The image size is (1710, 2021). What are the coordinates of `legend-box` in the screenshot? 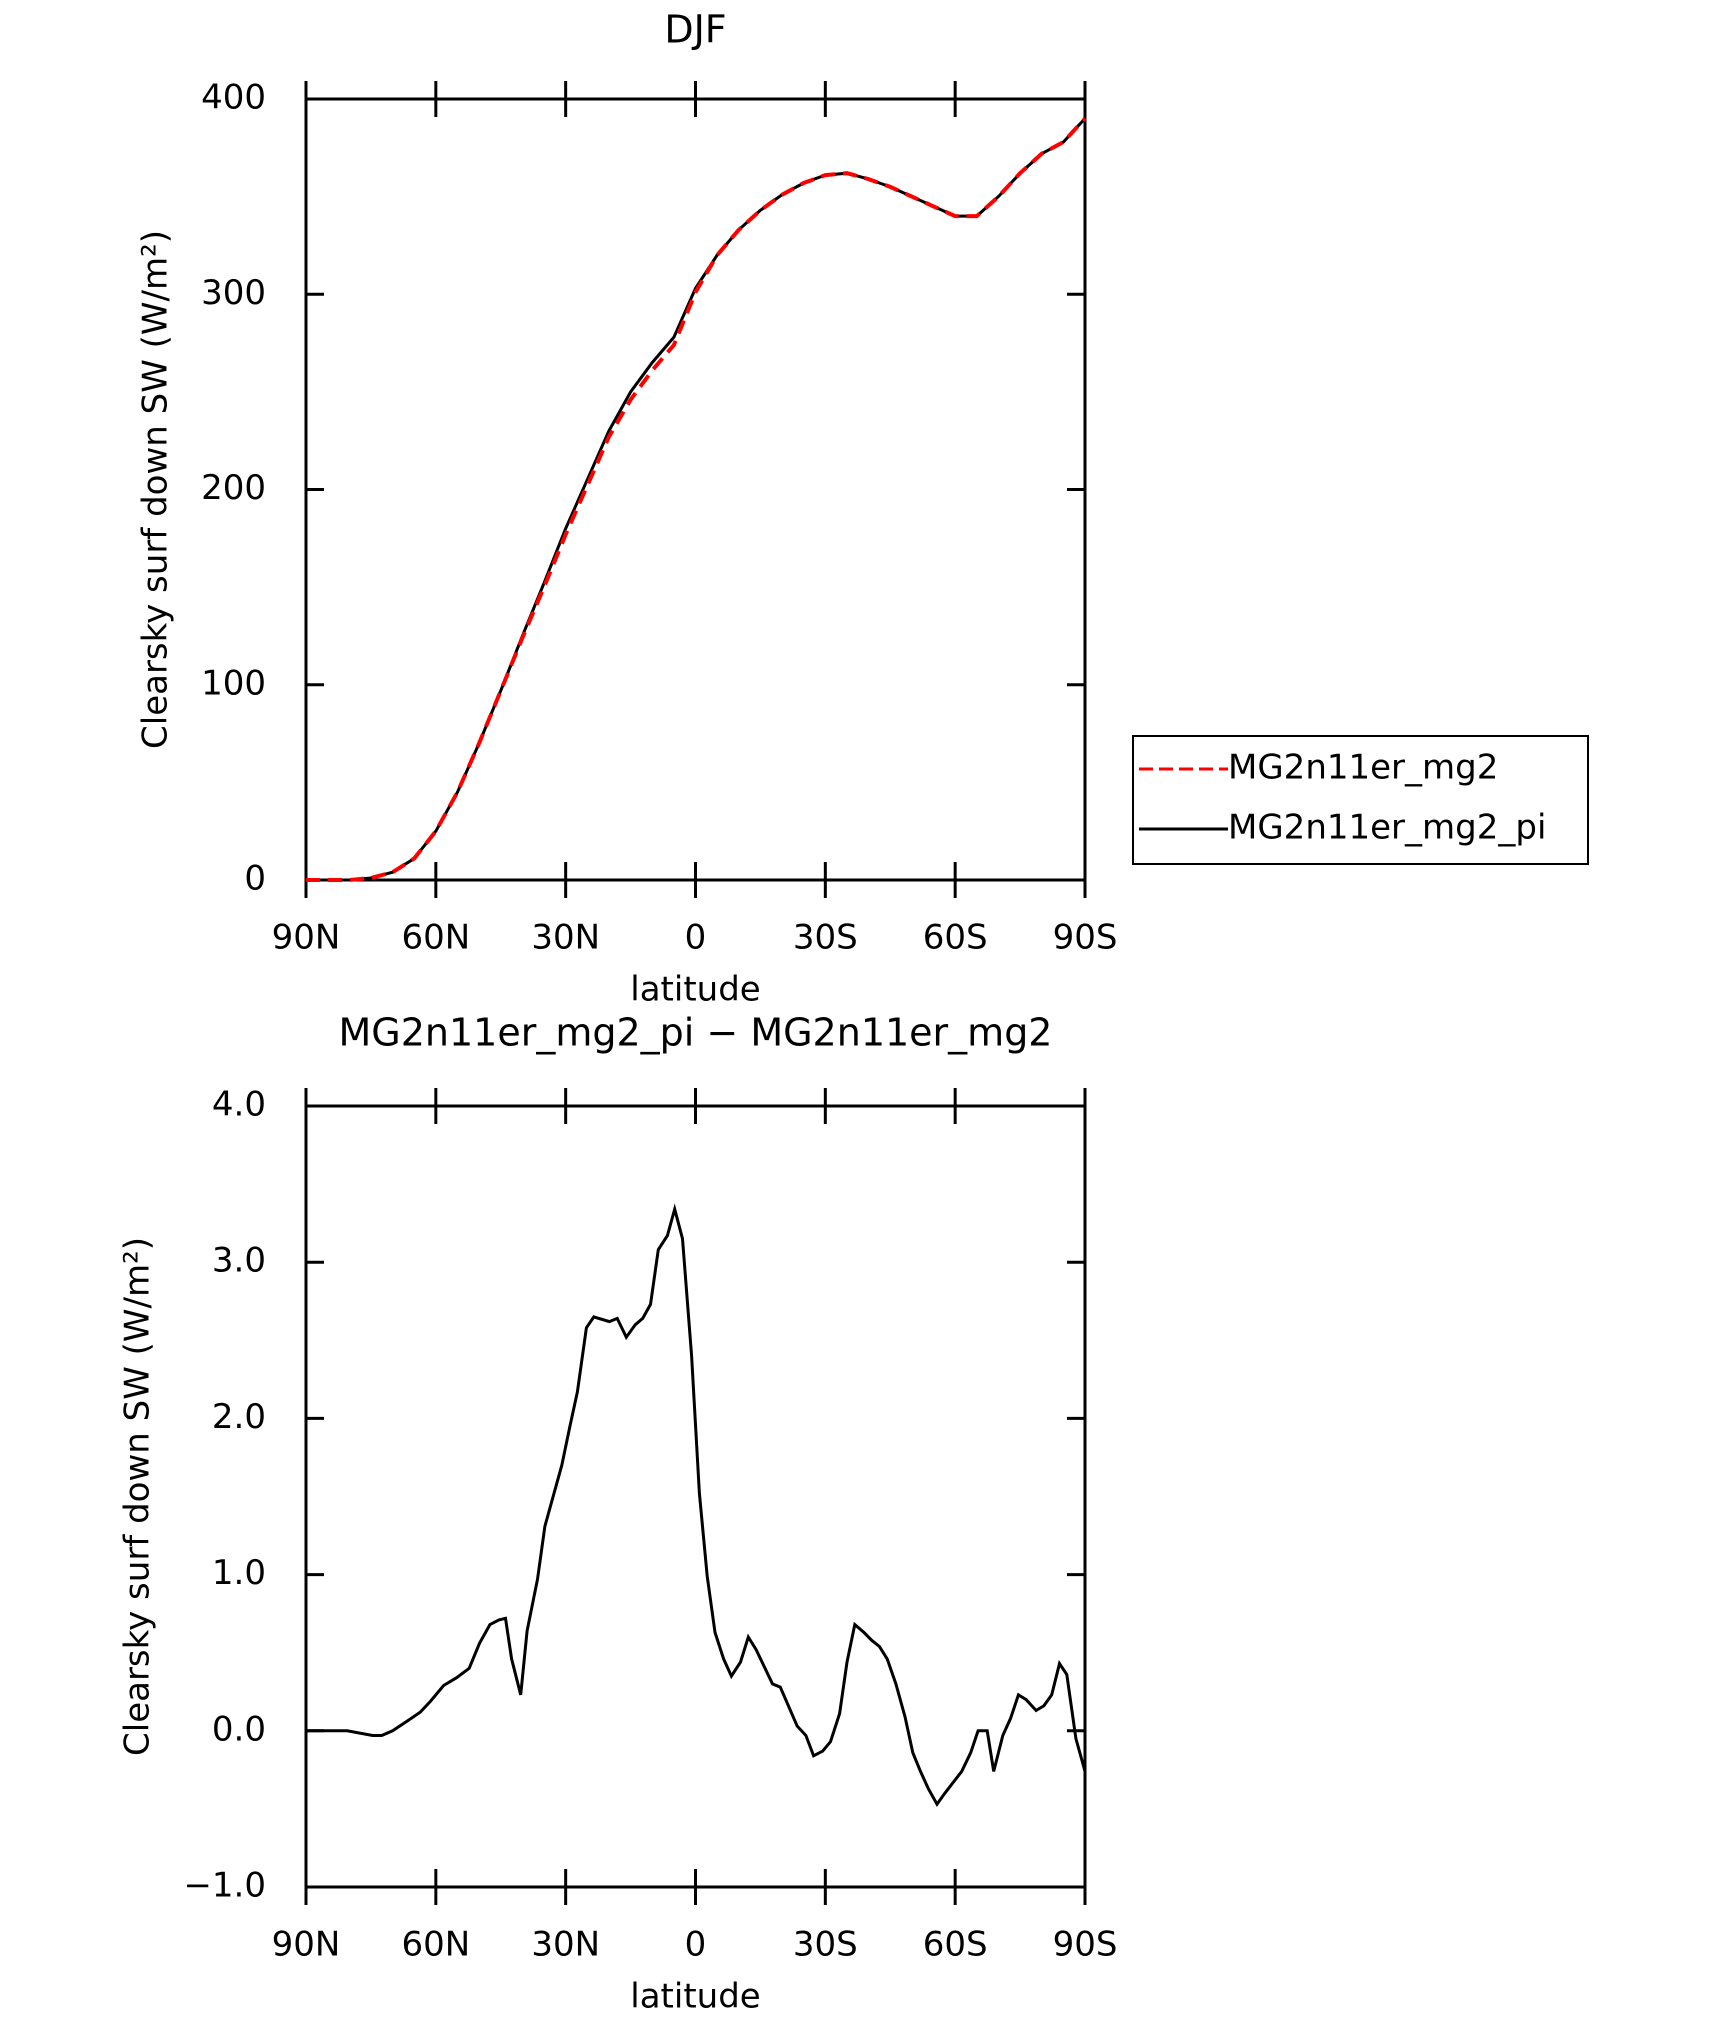 It's located at (1360, 800).